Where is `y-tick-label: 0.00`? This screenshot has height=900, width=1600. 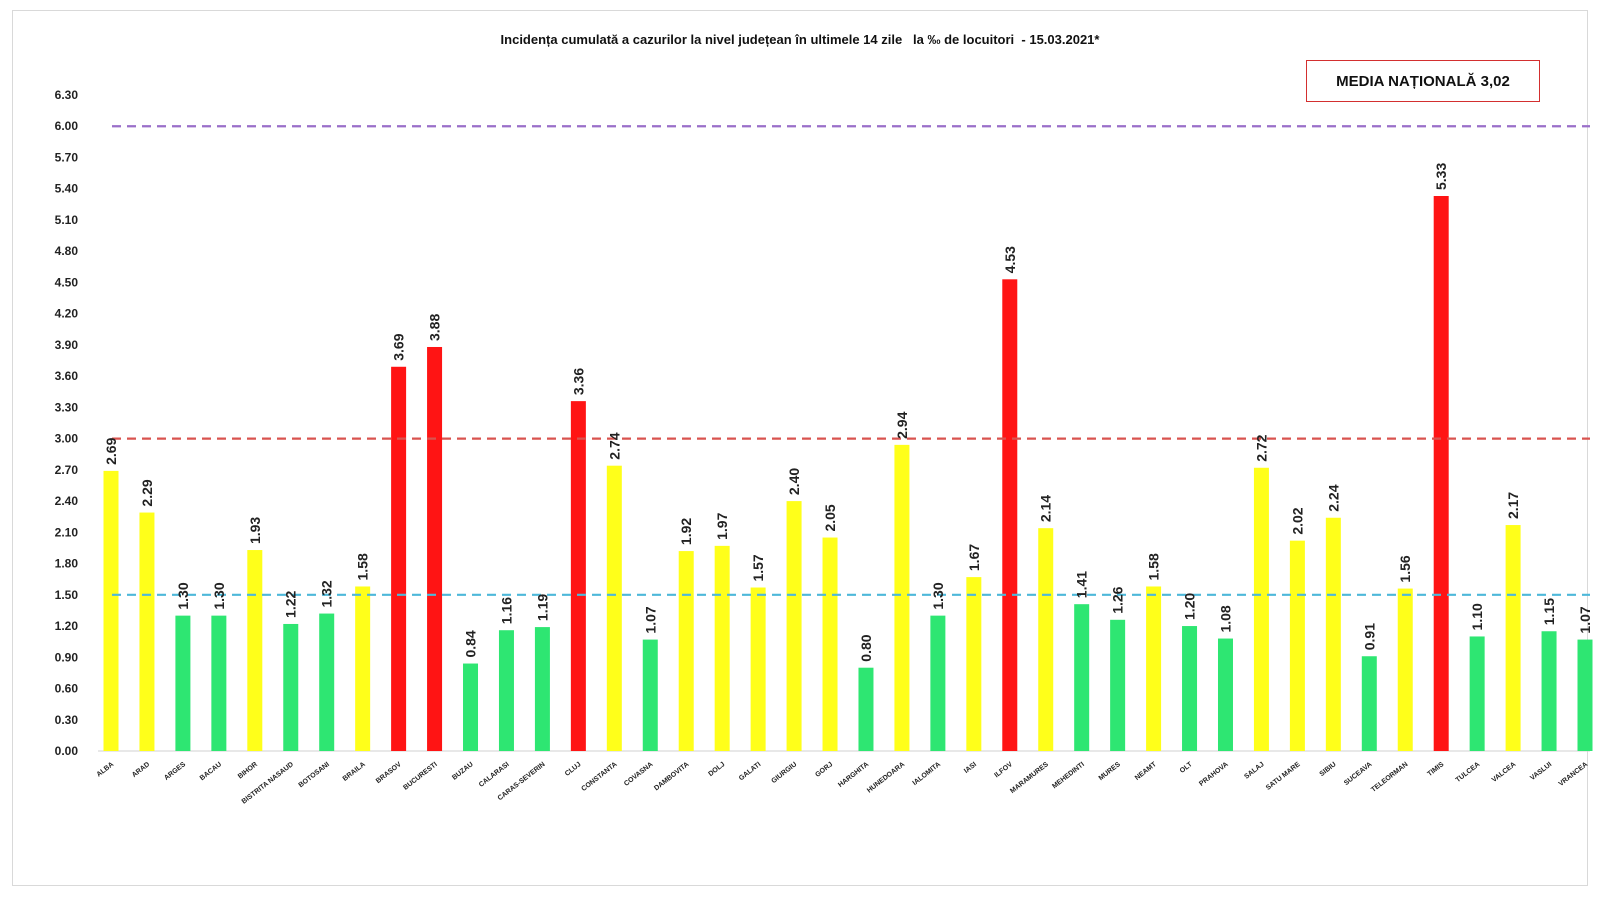
y-tick-label: 0.00 is located at coordinates (67, 751).